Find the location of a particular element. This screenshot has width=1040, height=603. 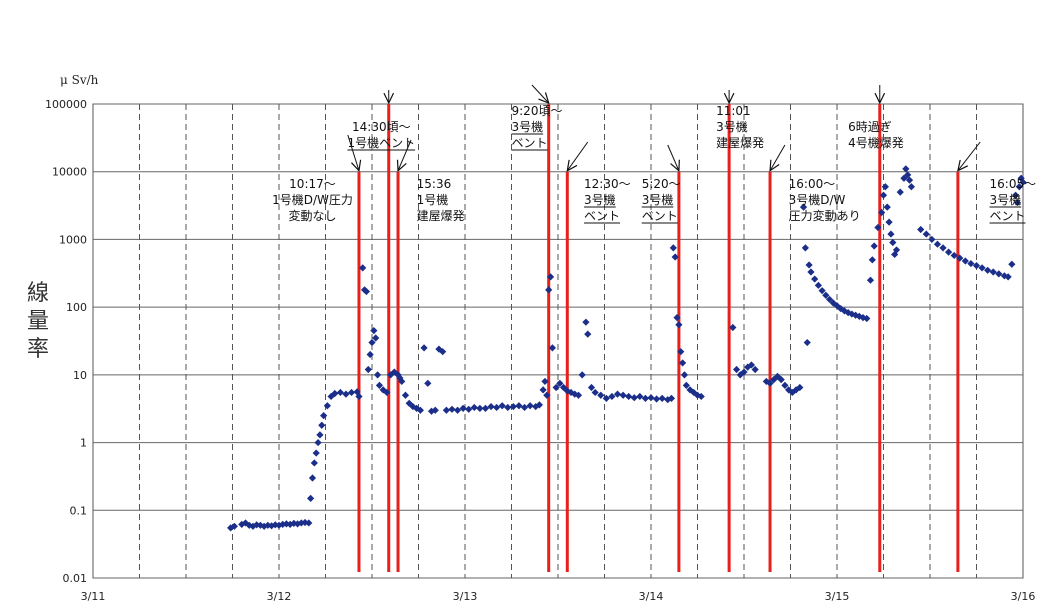

annotation-text: 10:17～ is located at coordinates (312, 184).